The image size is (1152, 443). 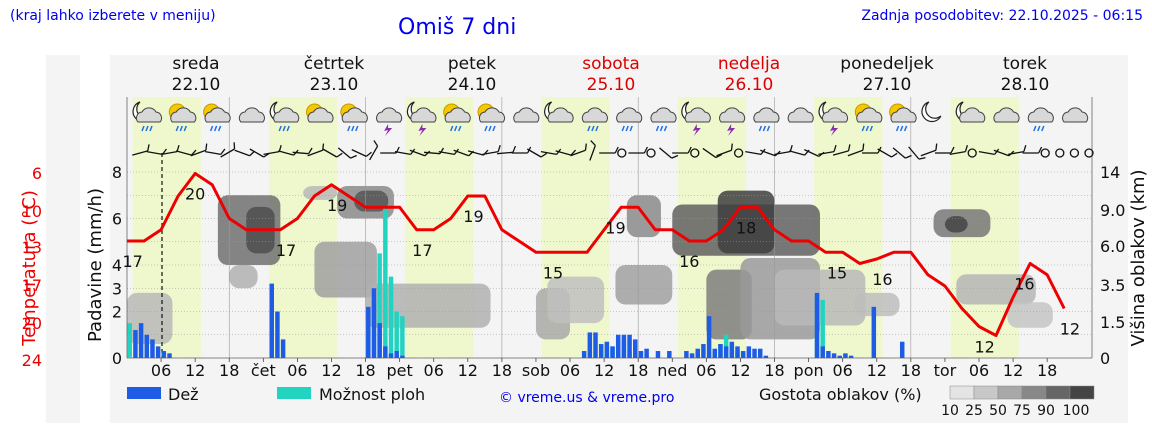 What do you see at coordinates (586, 398) in the screenshot?
I see `credit-link: © vreme.us & vreme.pro` at bounding box center [586, 398].